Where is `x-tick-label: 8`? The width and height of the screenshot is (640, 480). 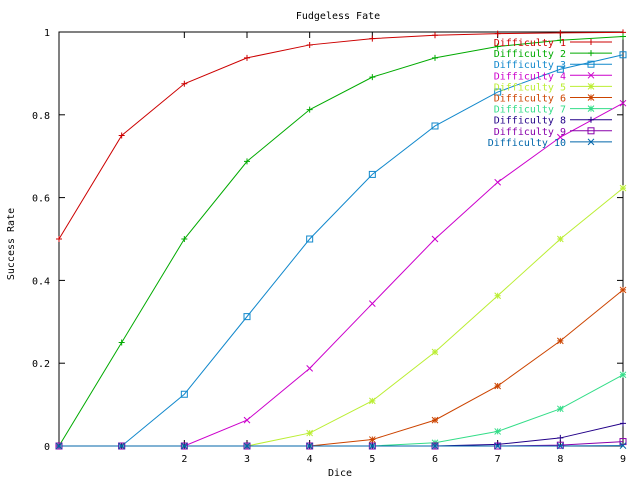
x-tick-label: 8 is located at coordinates (560, 459).